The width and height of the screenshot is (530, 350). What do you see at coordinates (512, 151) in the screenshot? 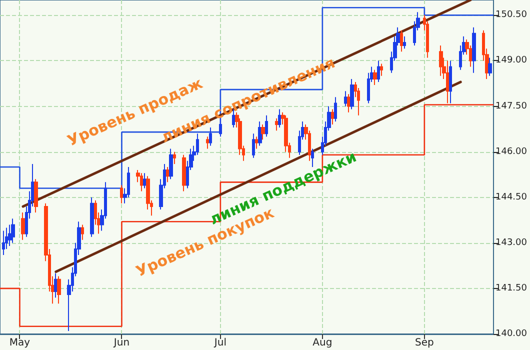
I see `y-tick-label: 146.00` at bounding box center [512, 151].